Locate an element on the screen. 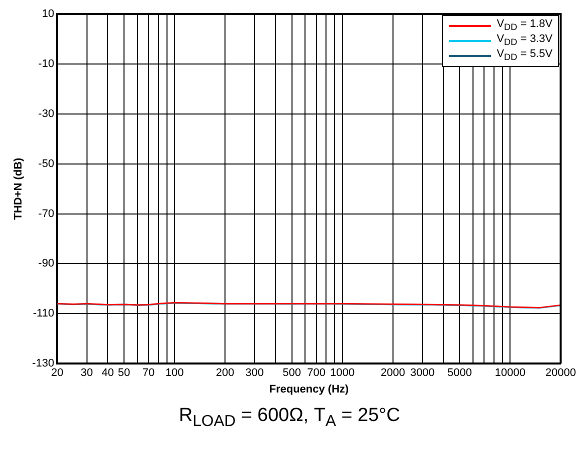 This screenshot has width=579, height=453. x-tick-label: 3000 is located at coordinates (422, 373).